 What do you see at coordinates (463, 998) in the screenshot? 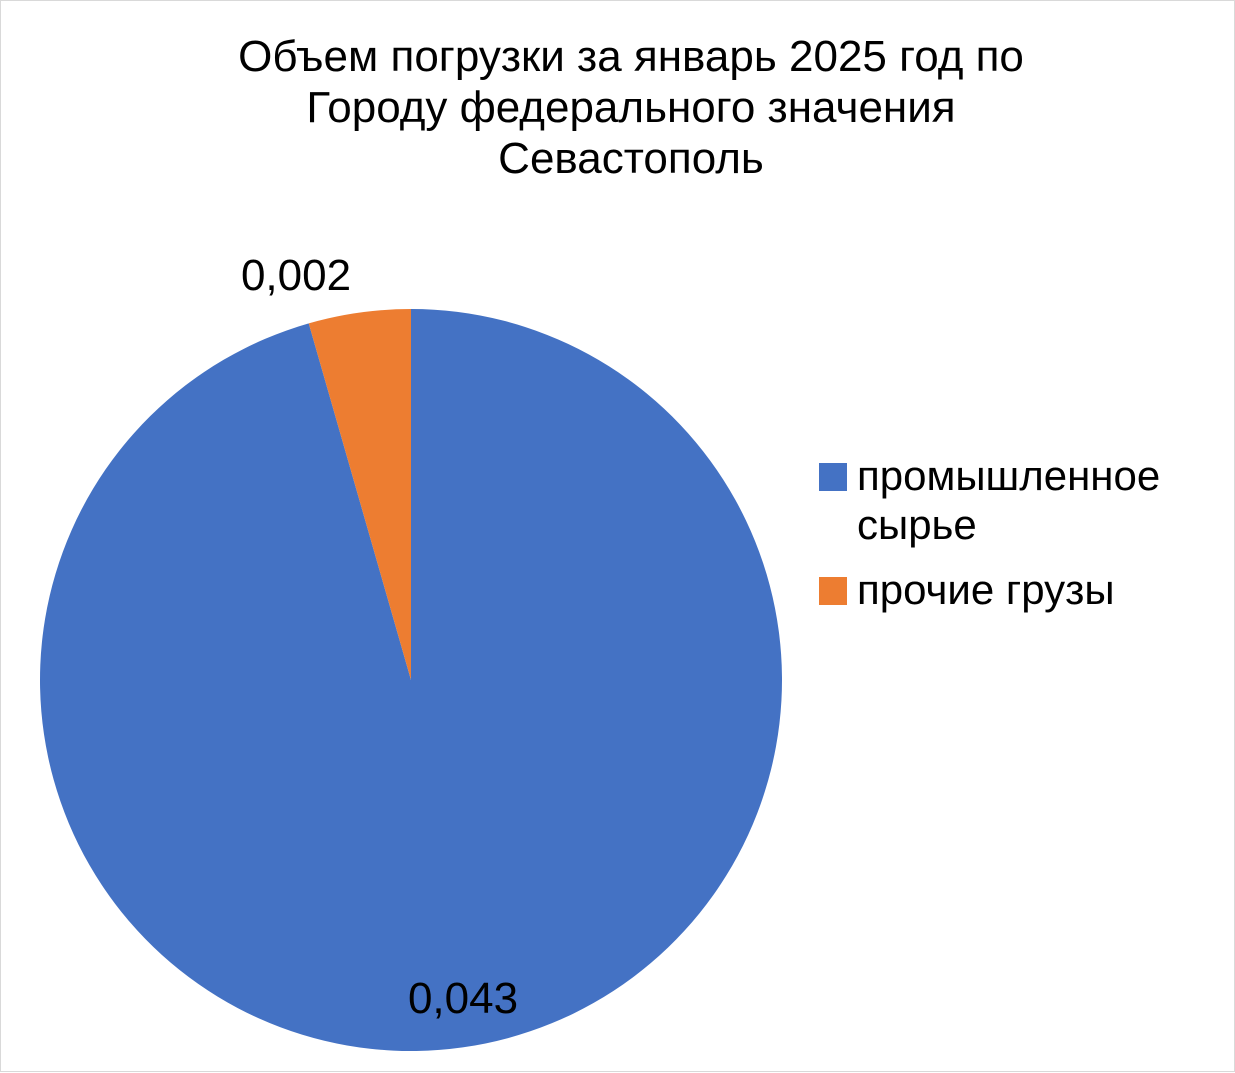
I see `data-label-industrial: 0,043` at bounding box center [463, 998].